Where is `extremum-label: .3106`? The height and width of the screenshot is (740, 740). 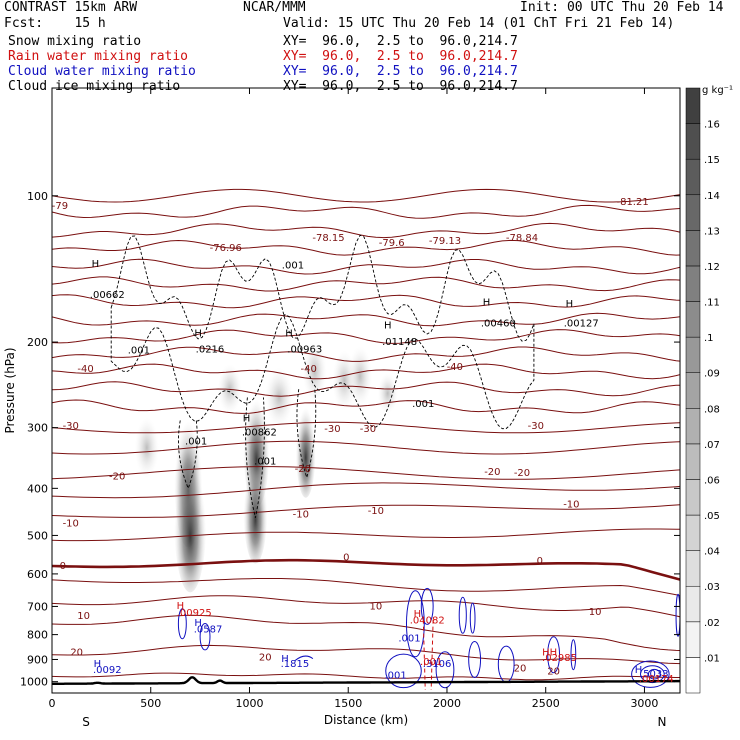 extremum-label: .3106 is located at coordinates (437, 664).